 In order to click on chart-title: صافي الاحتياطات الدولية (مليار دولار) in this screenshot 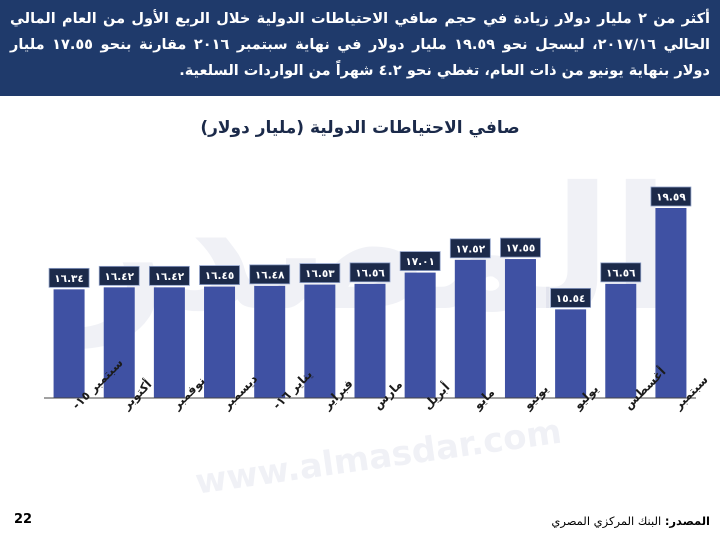, I will do `click(360, 128)`.